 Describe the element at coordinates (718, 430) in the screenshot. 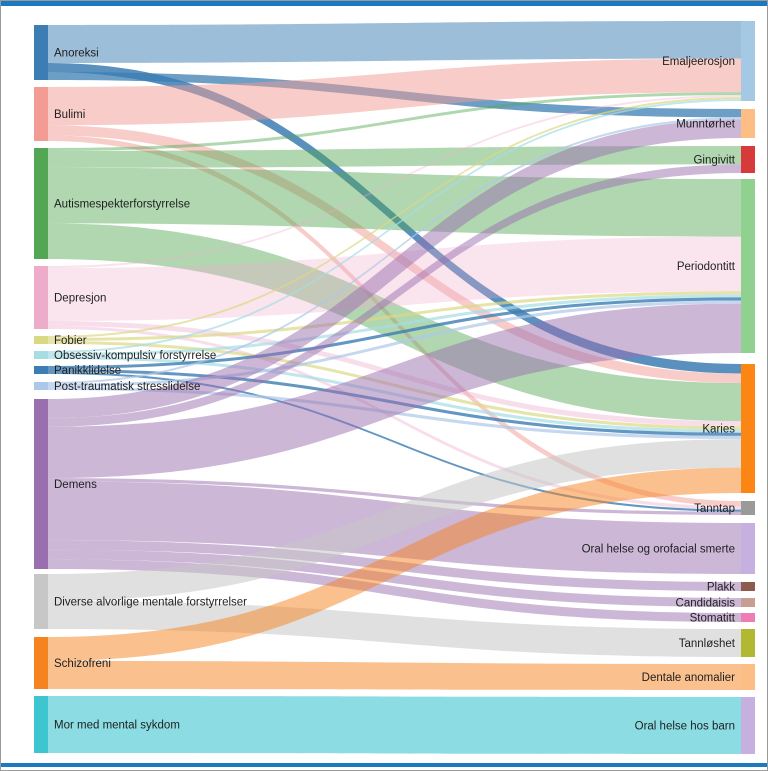

I see `node-label-karies: Karies` at that location.